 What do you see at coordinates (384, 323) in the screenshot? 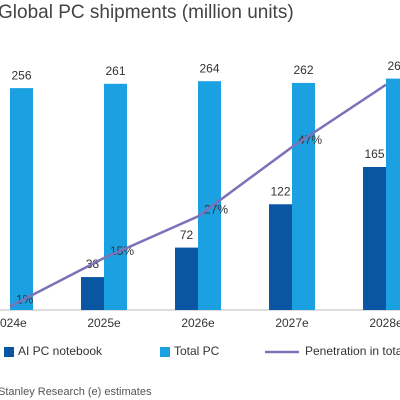
I see `x-tick-label: 2028e` at bounding box center [384, 323].